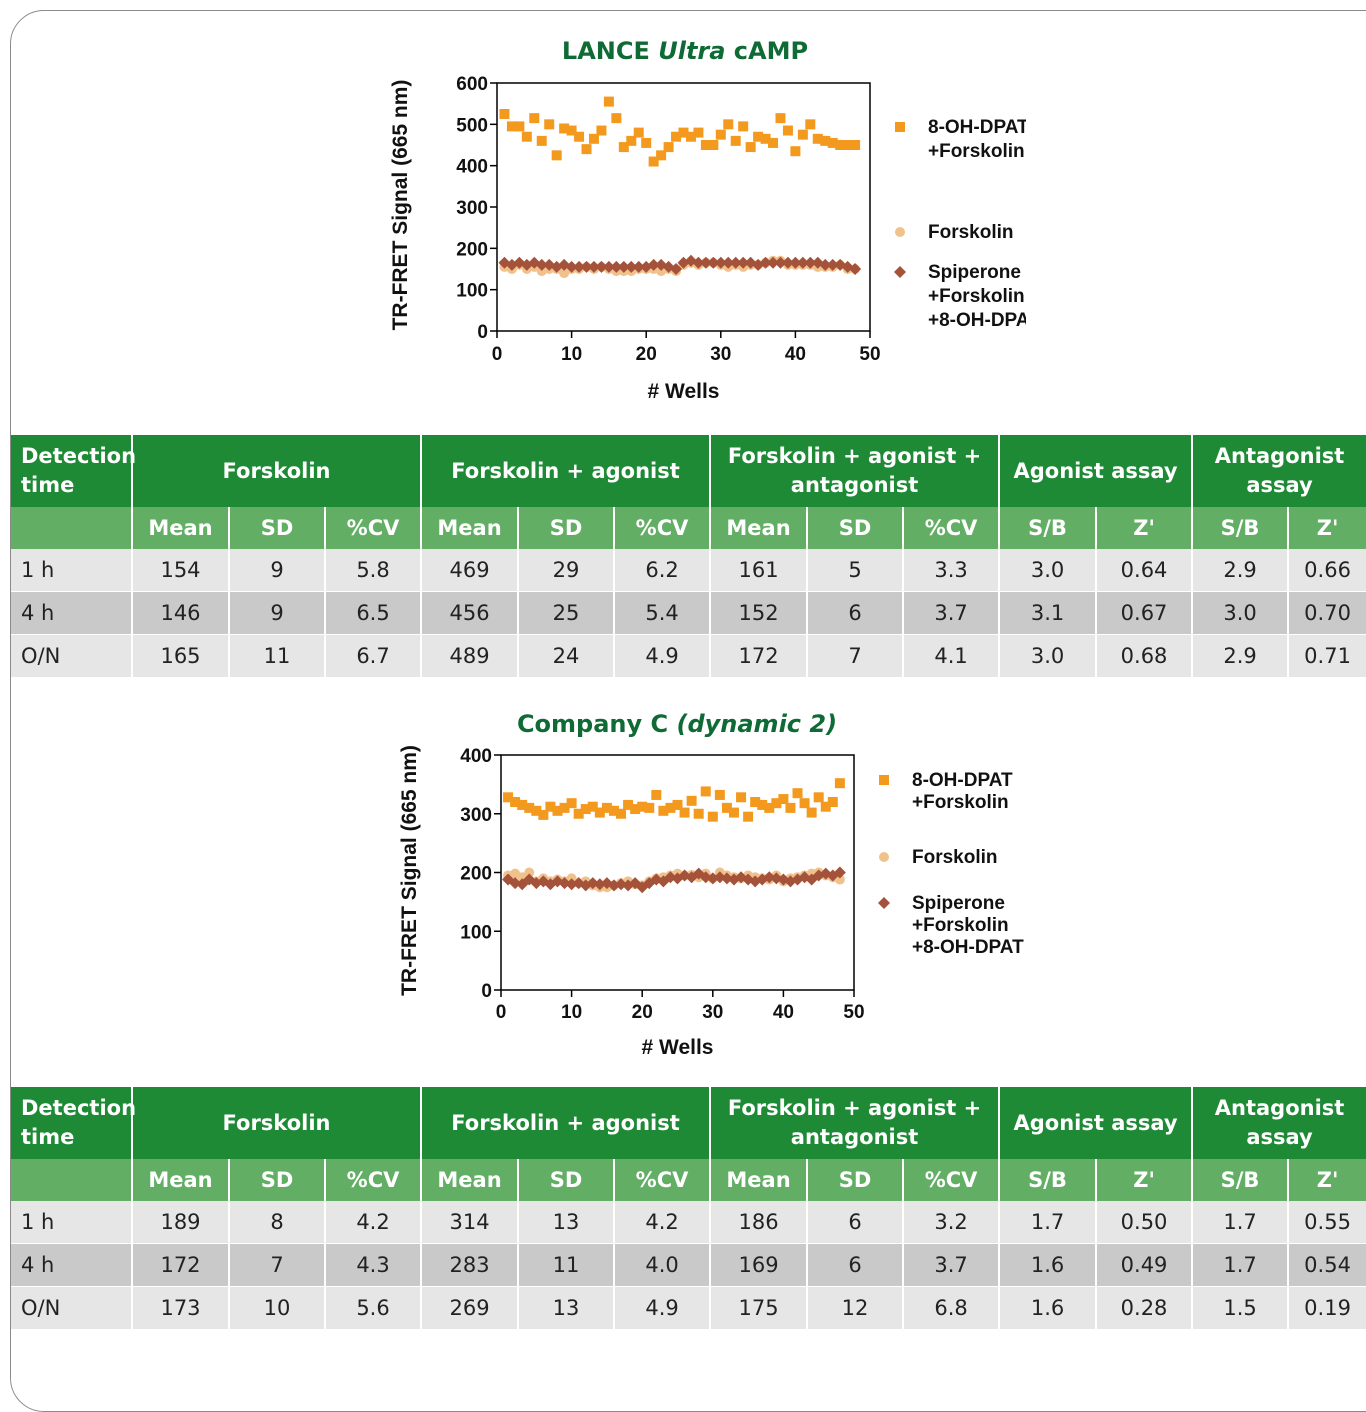 Image resolution: width=1366 pixels, height=1412 pixels. Describe the element at coordinates (566, 471) in the screenshot. I see `header-forskolin-agonist: Forskolin + agonist` at that location.